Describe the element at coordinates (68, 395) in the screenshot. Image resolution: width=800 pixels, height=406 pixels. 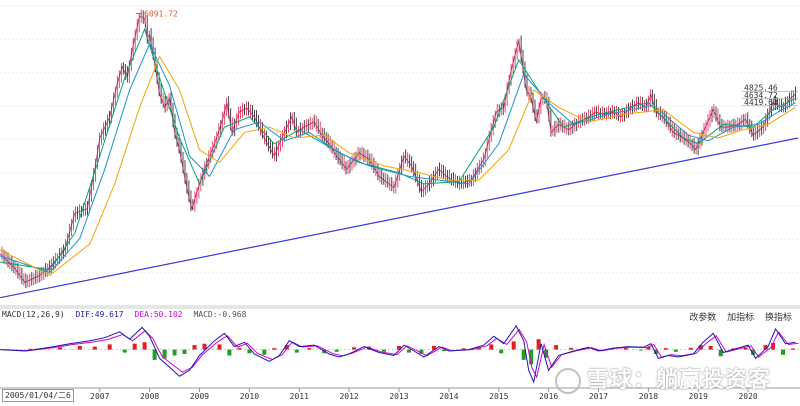
I see `cursor-date-trailing: 6` at that location.